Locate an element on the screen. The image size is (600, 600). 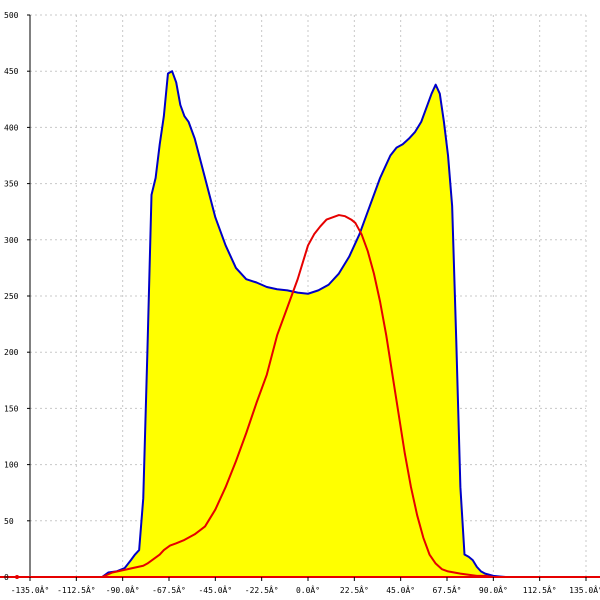
x-tick-label: 45.0Â° is located at coordinates (400, 589).